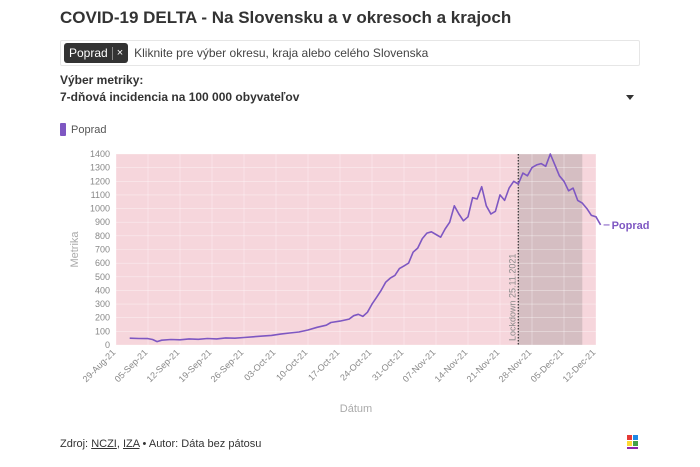  What do you see at coordinates (291, 364) in the screenshot?
I see `x-tick-label: 10-Oct-21` at bounding box center [291, 364].